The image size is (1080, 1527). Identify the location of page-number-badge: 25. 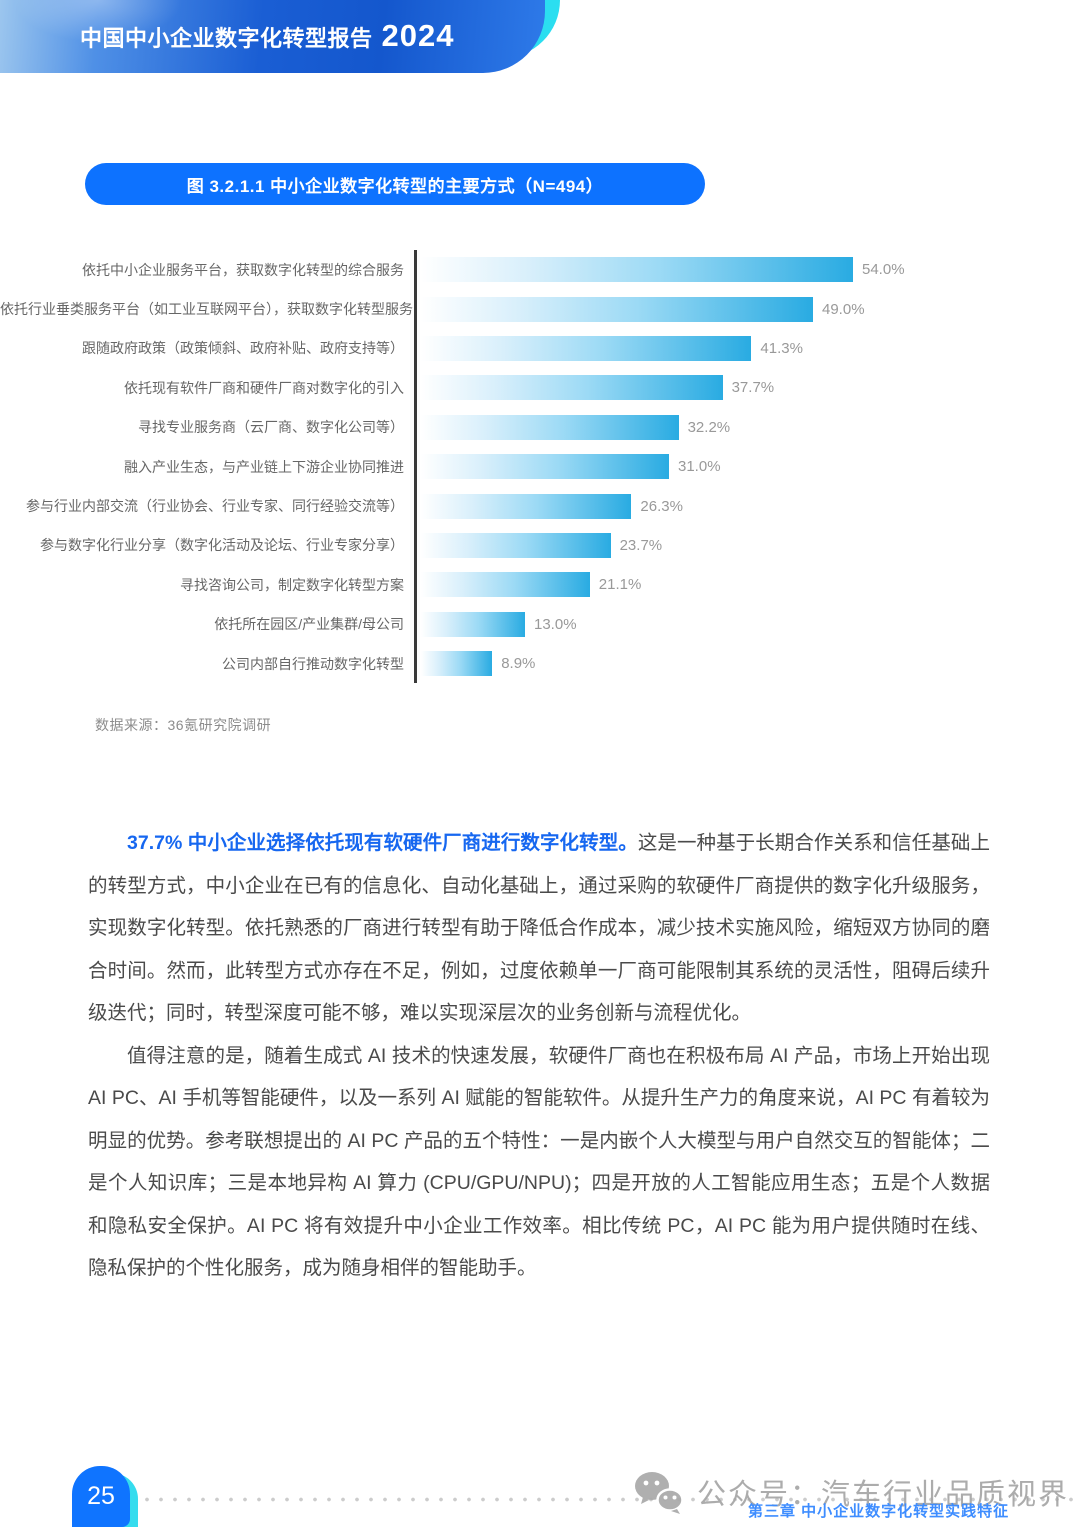
(101, 1496).